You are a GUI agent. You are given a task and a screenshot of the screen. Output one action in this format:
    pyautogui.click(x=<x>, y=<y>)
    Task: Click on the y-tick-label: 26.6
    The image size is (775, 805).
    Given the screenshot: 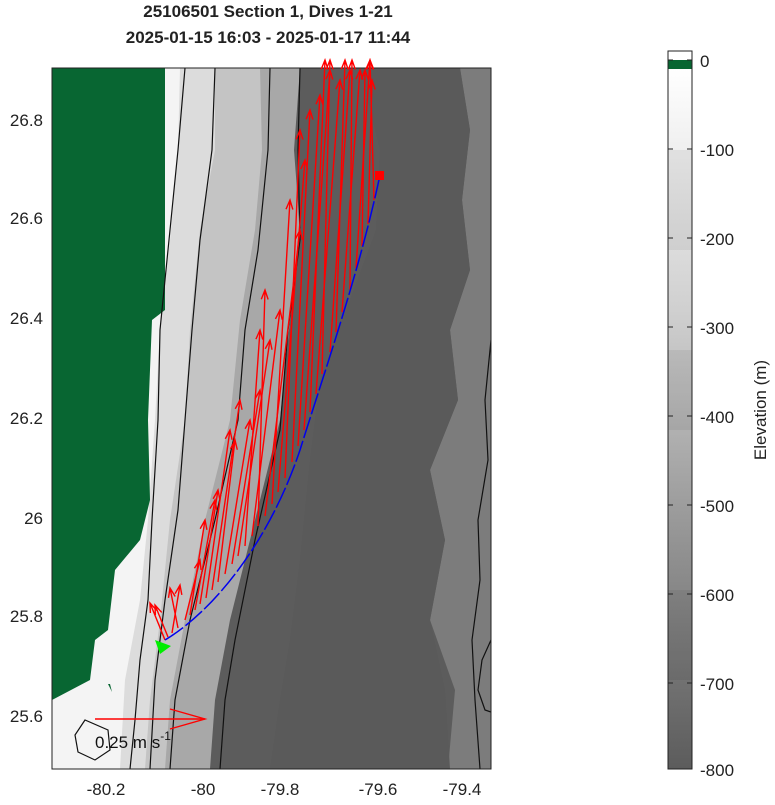 What is the action you would take?
    pyautogui.click(x=26, y=218)
    